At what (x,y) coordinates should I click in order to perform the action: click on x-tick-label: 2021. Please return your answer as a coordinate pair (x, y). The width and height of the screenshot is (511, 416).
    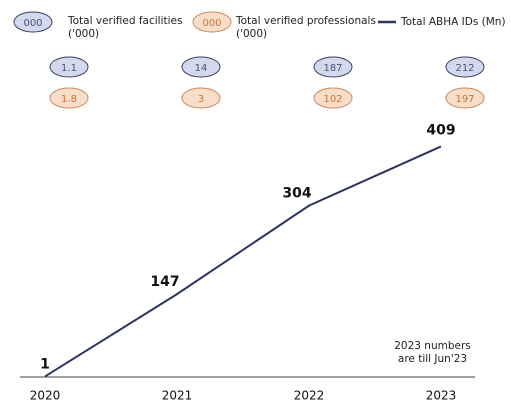
    Looking at the image, I should click on (177, 396).